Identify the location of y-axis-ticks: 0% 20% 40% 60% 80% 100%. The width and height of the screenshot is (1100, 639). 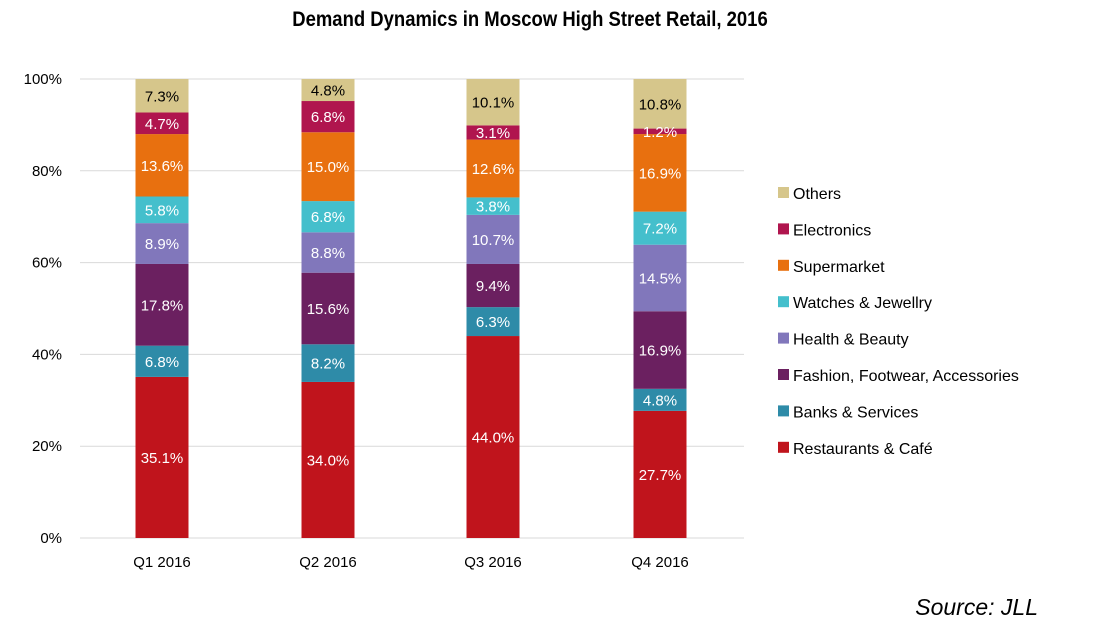
(43, 309).